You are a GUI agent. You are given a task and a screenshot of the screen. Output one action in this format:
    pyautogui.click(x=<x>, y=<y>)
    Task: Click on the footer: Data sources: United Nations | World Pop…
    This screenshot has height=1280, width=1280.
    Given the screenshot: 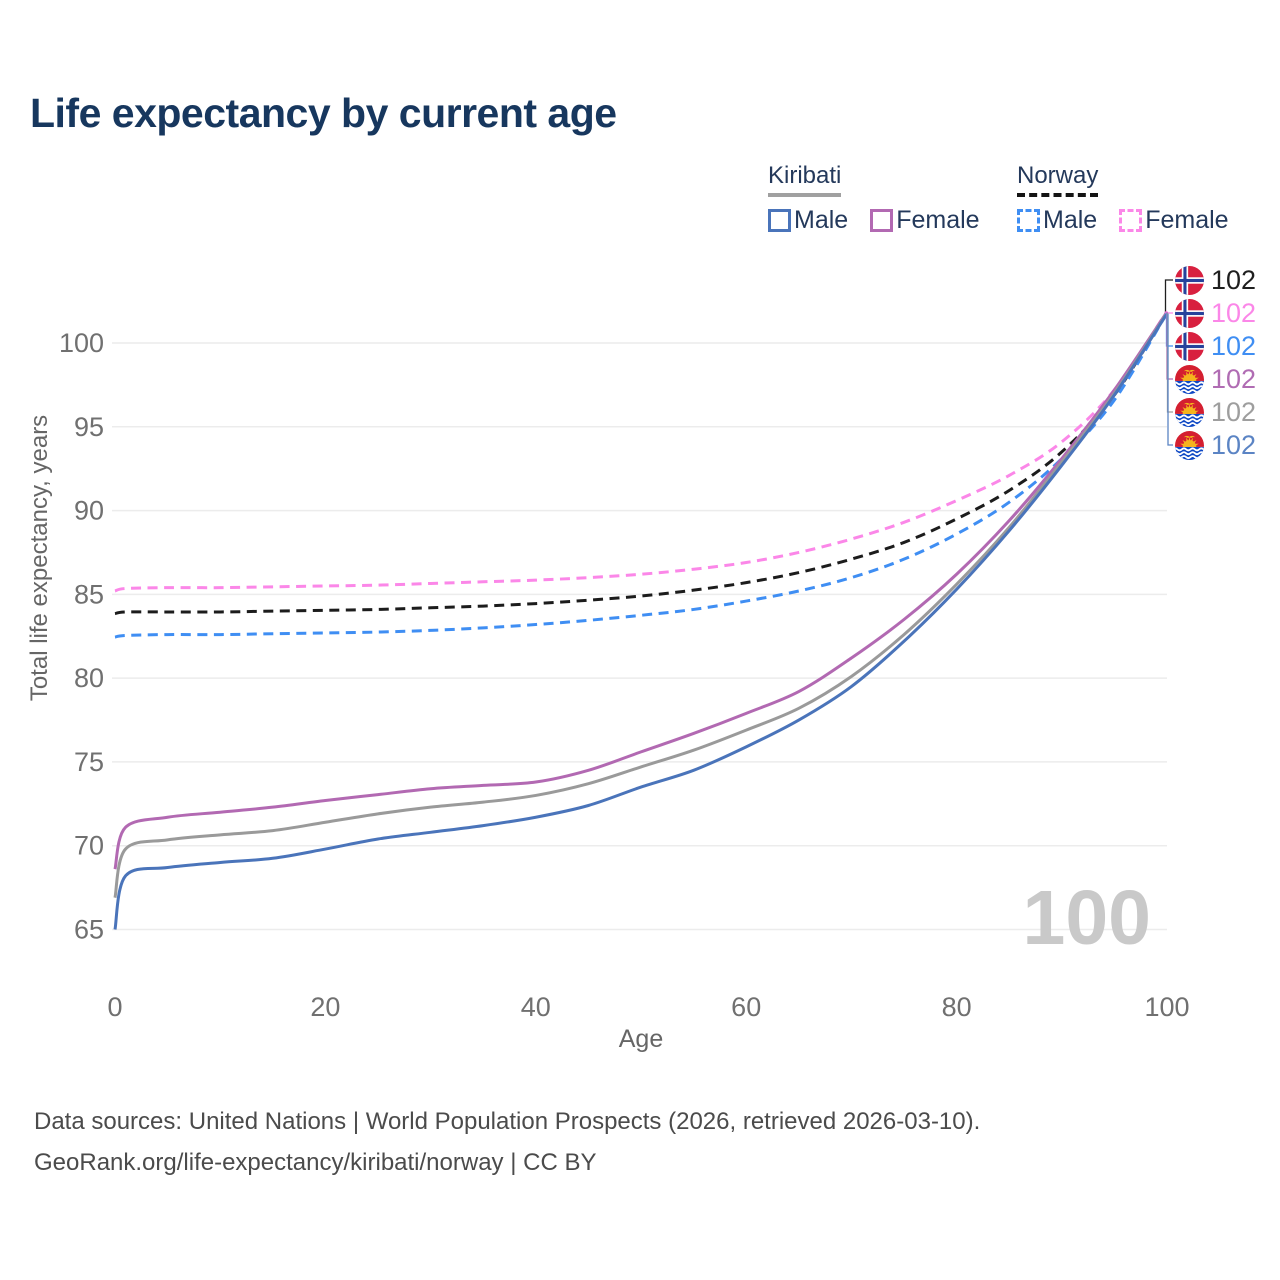 What is the action you would take?
    pyautogui.click(x=507, y=1142)
    